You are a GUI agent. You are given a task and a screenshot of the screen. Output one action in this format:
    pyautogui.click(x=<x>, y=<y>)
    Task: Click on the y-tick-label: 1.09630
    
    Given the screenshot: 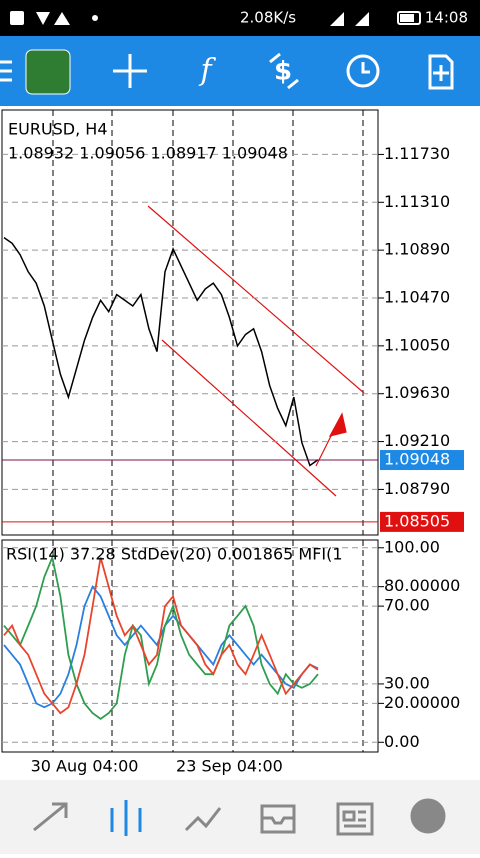 What is the action you would take?
    pyautogui.click(x=417, y=392)
    